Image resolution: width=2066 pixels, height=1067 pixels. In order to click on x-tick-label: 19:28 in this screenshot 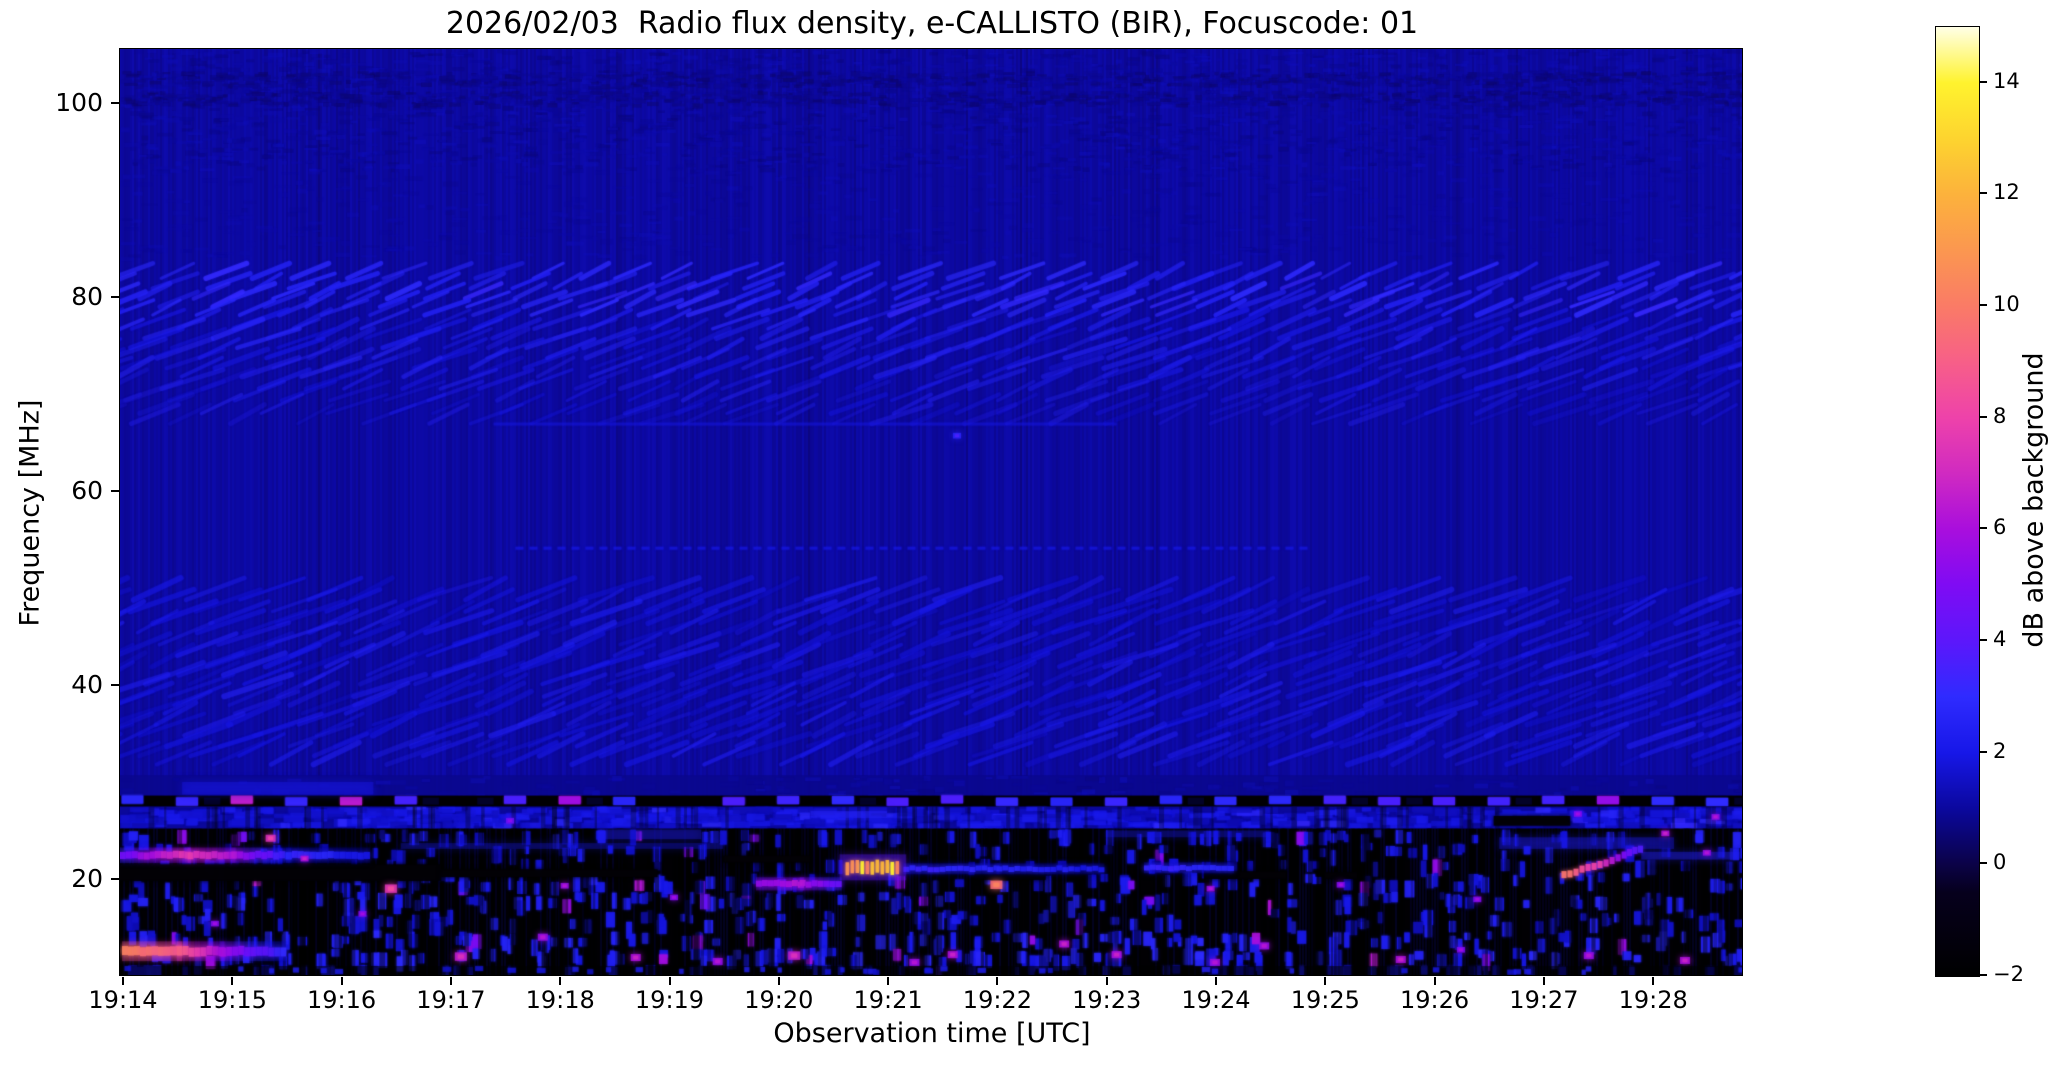, I will do `click(1653, 1000)`.